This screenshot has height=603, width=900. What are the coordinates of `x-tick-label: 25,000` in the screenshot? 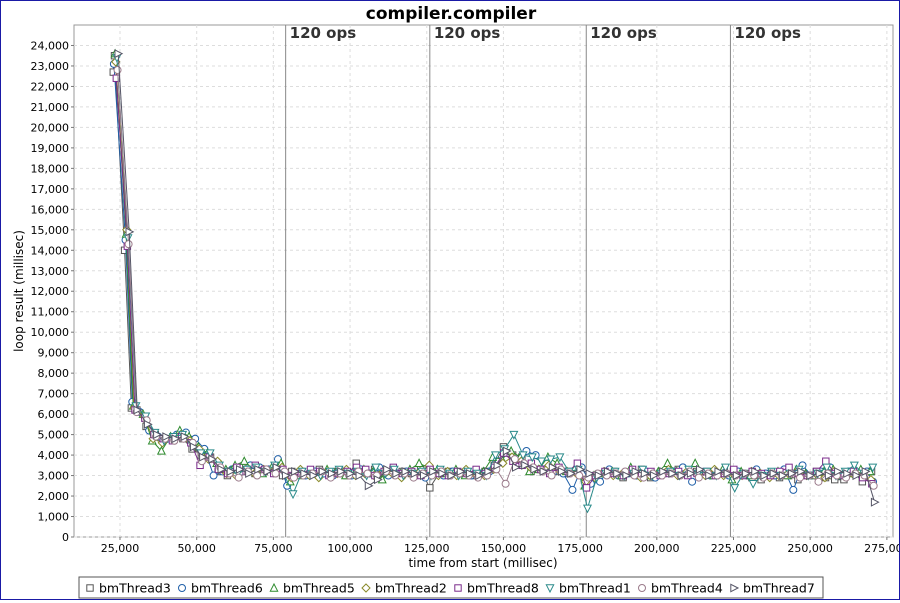 It's located at (120, 548).